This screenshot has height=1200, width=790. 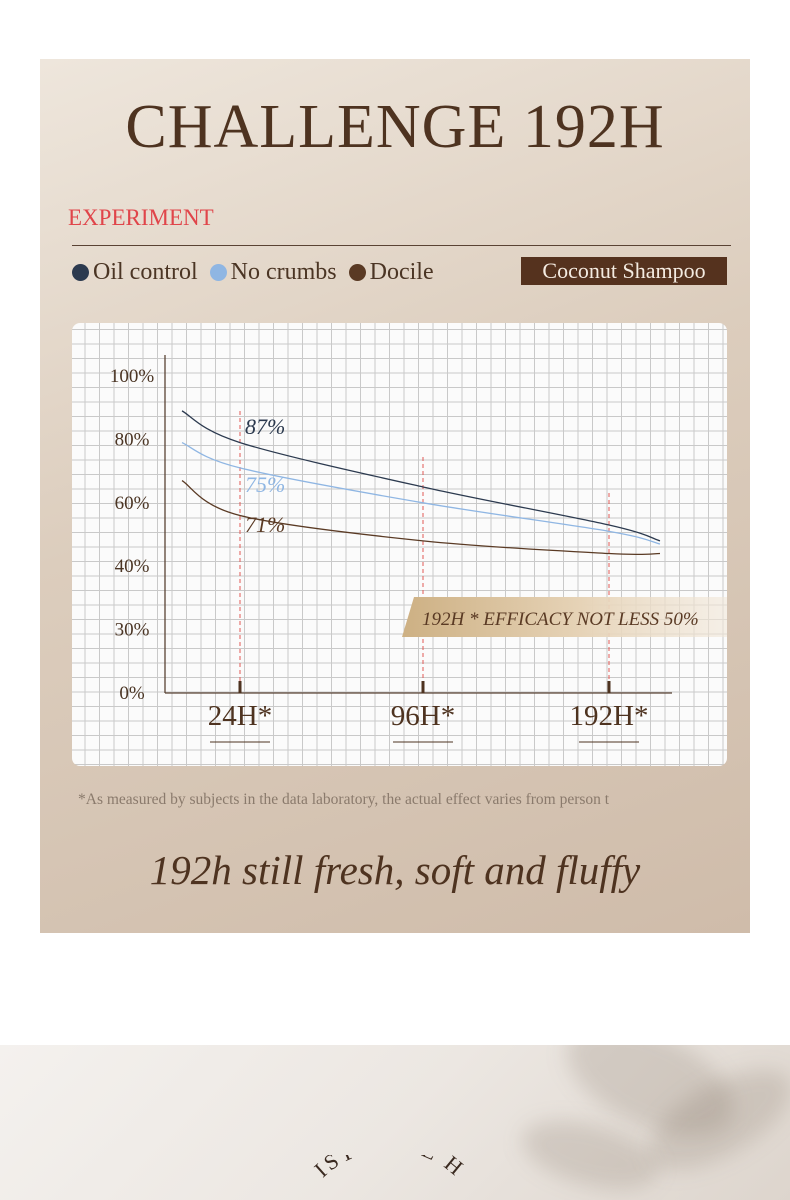 I want to click on y-tick-label: 40%, so click(x=132, y=566).